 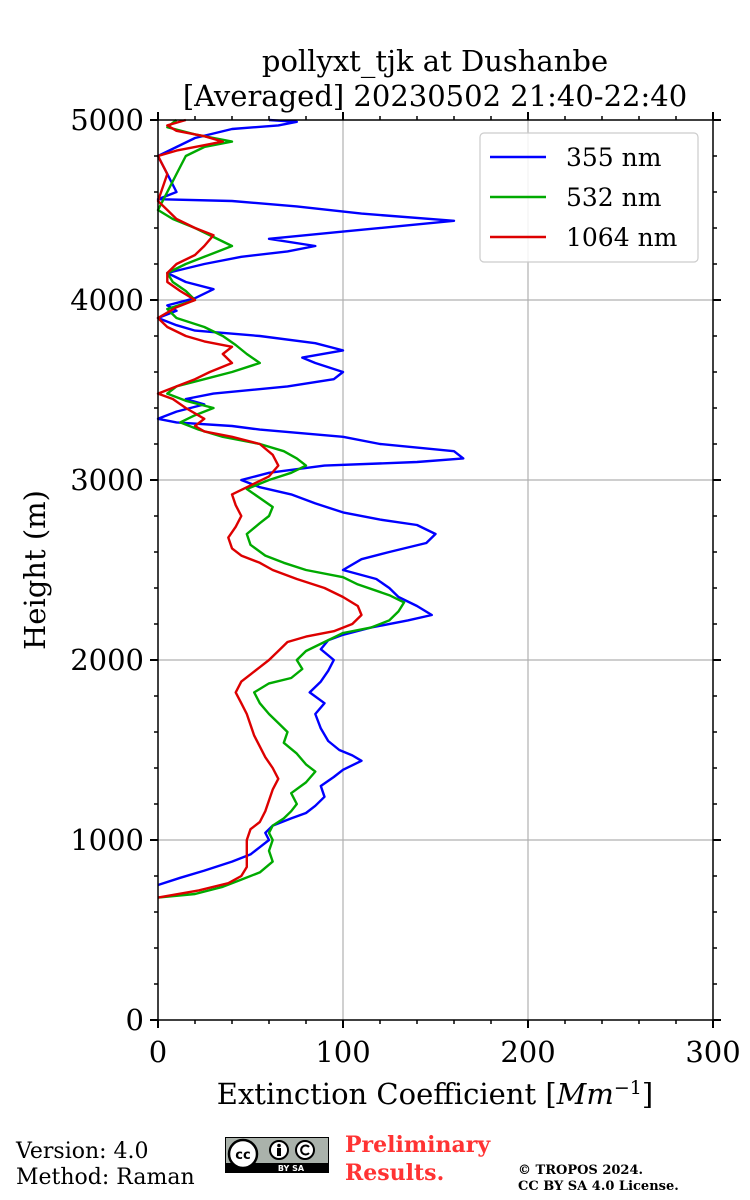 I want to click on chart-title-line1: pollyxt_tjk at Dushanbe, so click(x=435, y=61).